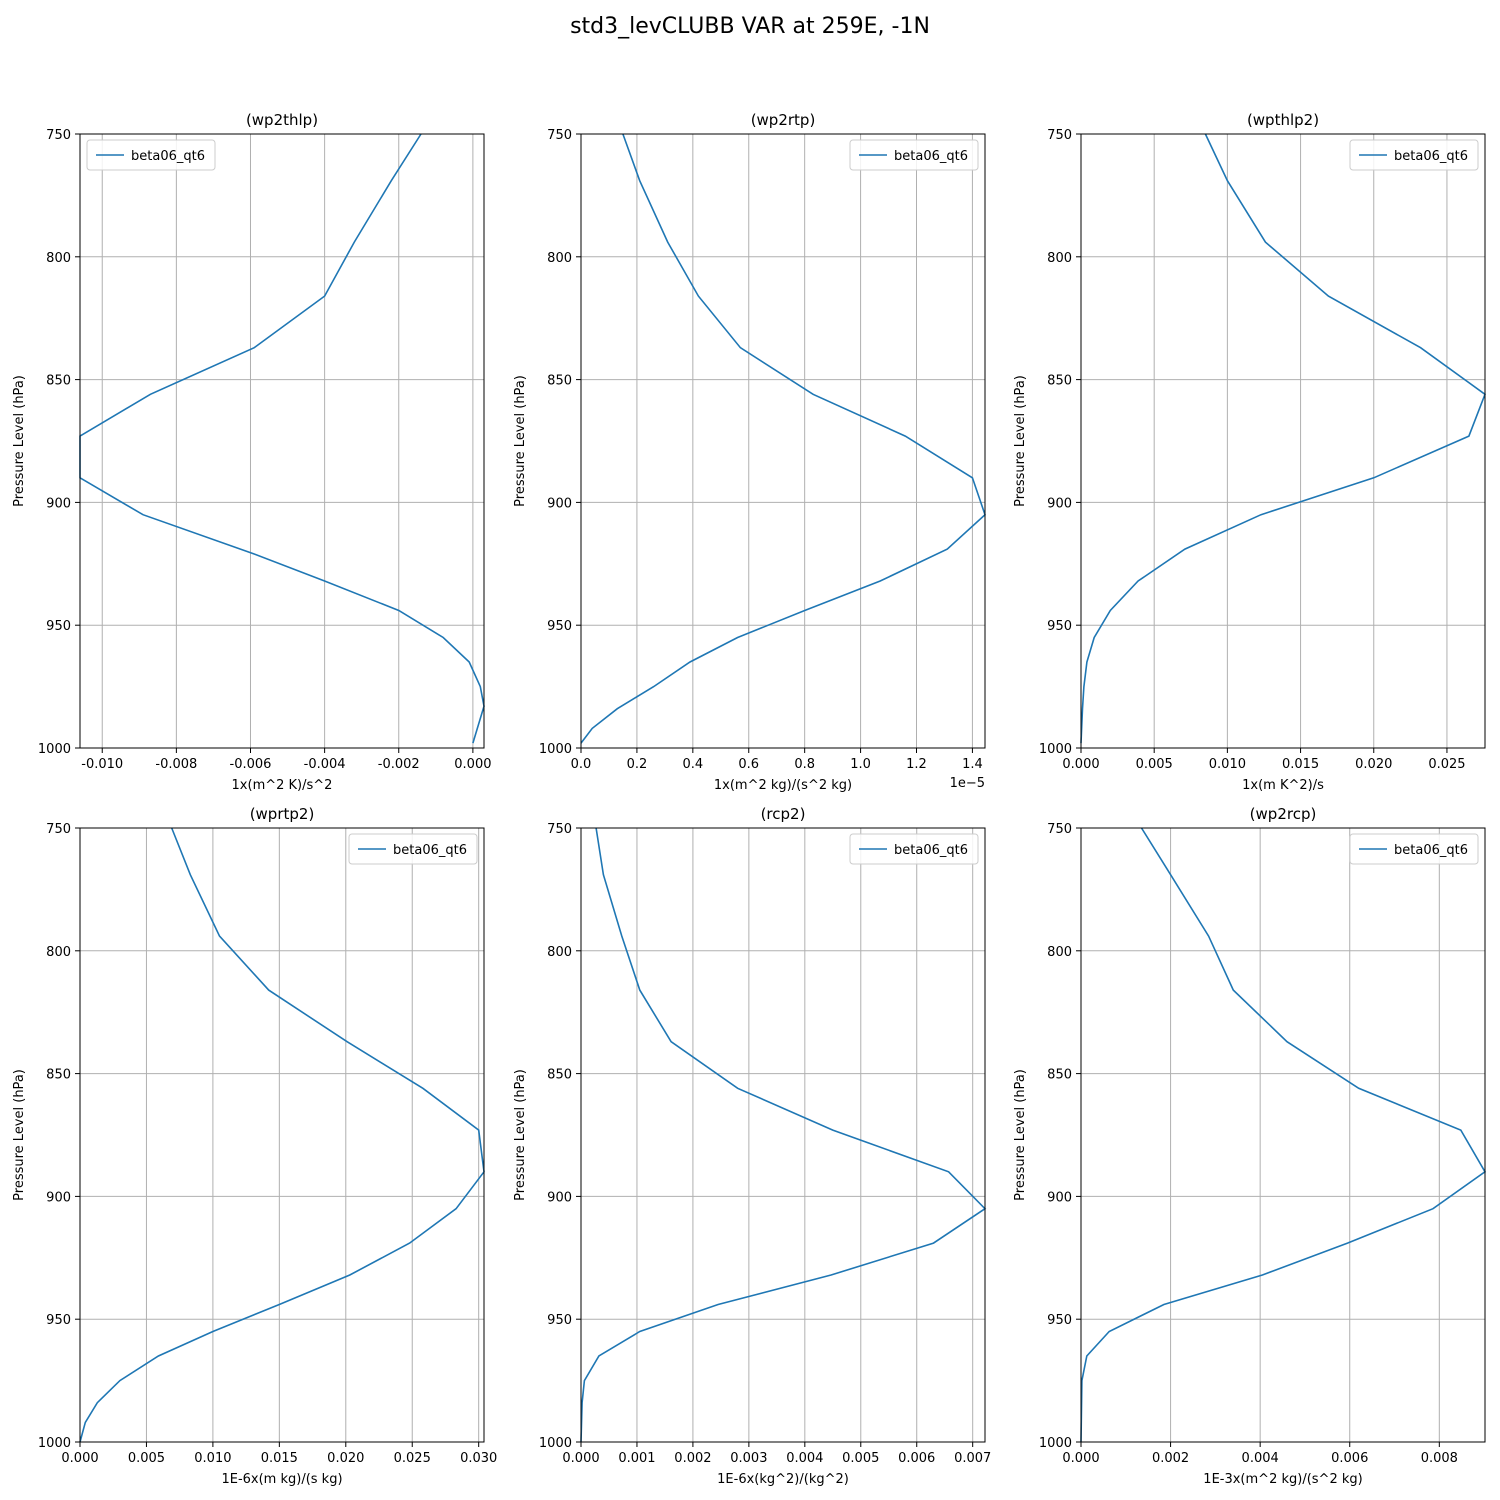 The image size is (1500, 1500). I want to click on x-axis-label: 1x(m^2 kg)/(s^2 kg), so click(783, 785).